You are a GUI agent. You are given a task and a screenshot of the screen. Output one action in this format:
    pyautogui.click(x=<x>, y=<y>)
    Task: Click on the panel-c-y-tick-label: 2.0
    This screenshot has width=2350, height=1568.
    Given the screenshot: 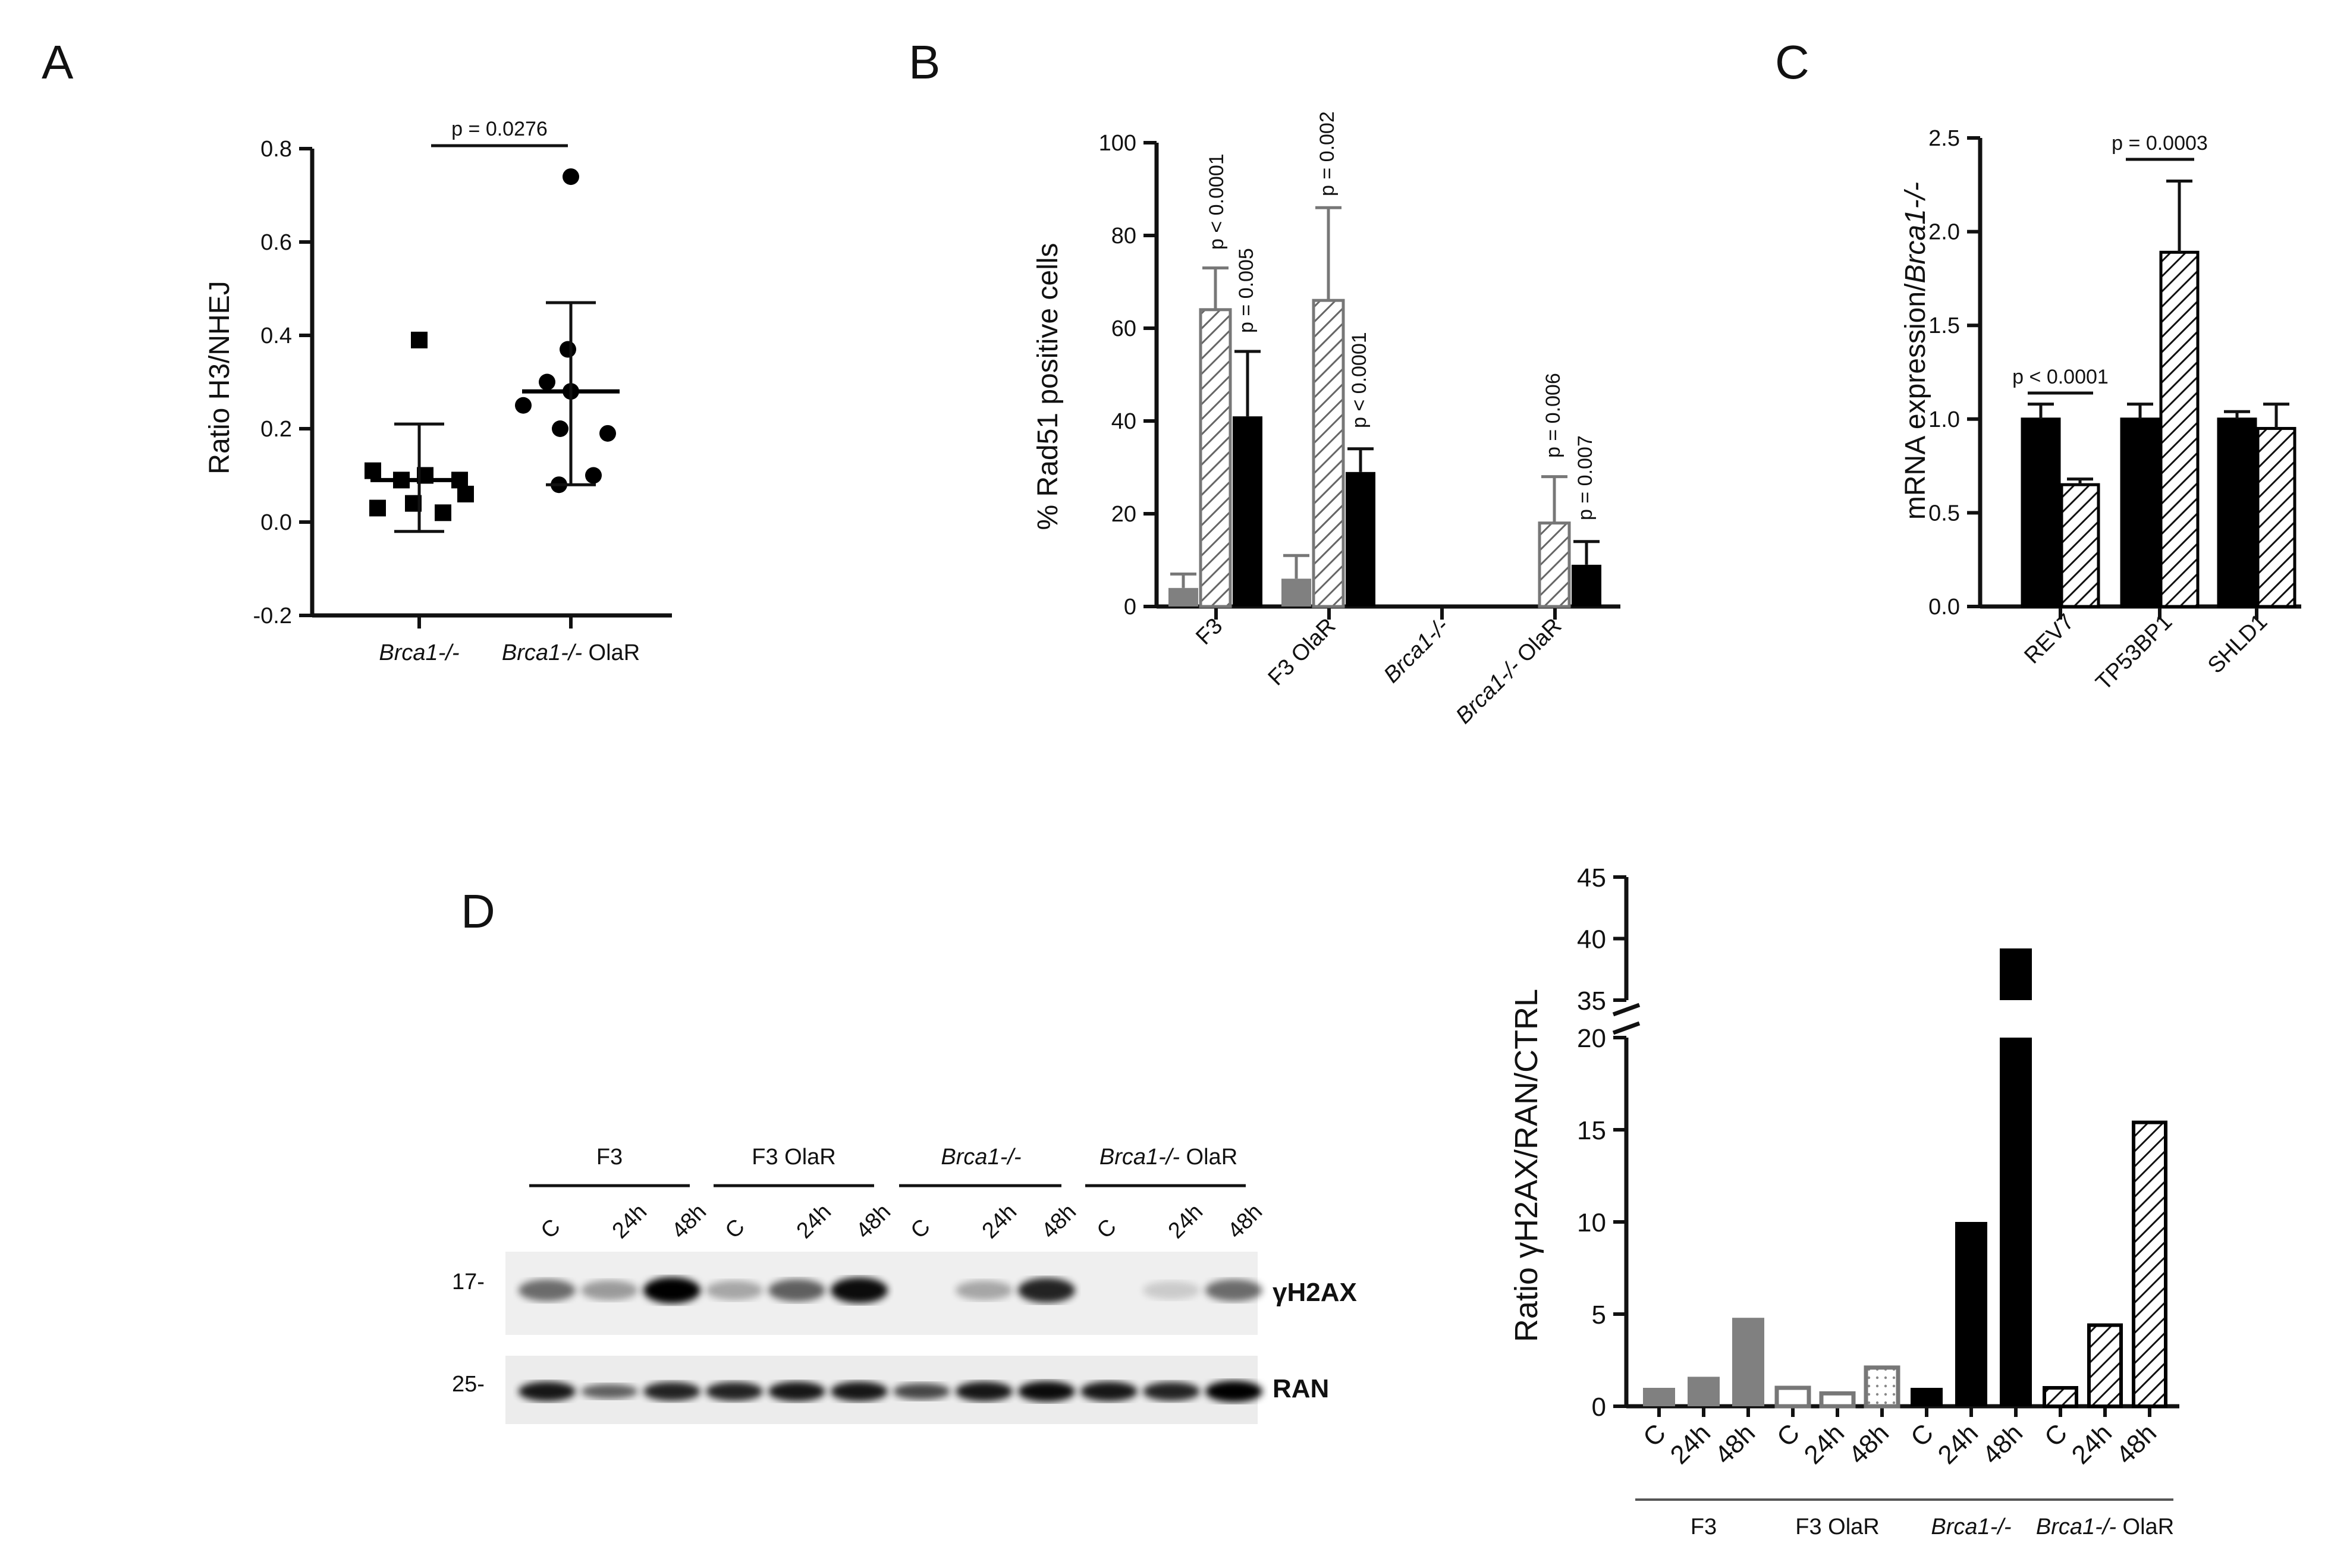 What is the action you would take?
    pyautogui.click(x=1944, y=232)
    